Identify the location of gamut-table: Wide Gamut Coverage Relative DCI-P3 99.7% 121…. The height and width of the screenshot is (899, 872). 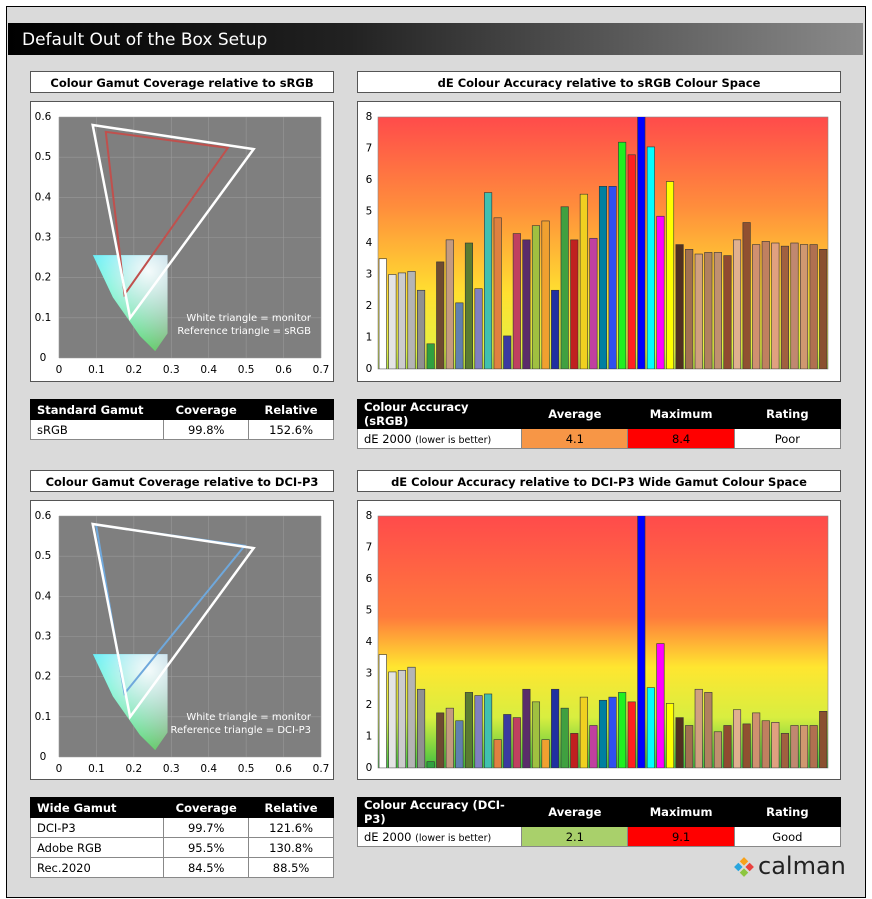
(181, 837).